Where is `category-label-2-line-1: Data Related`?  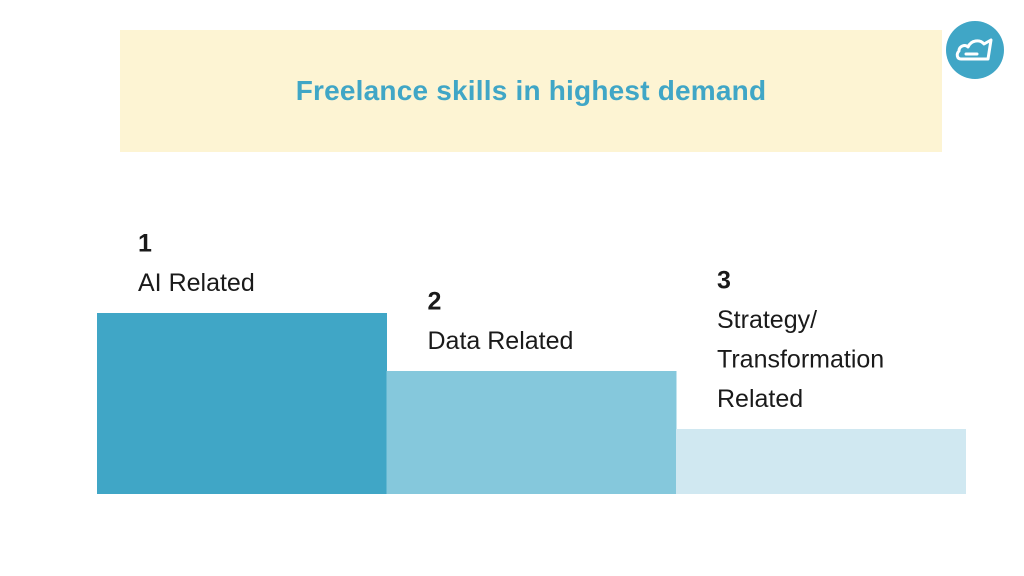 category-label-2-line-1: Data Related is located at coordinates (501, 341).